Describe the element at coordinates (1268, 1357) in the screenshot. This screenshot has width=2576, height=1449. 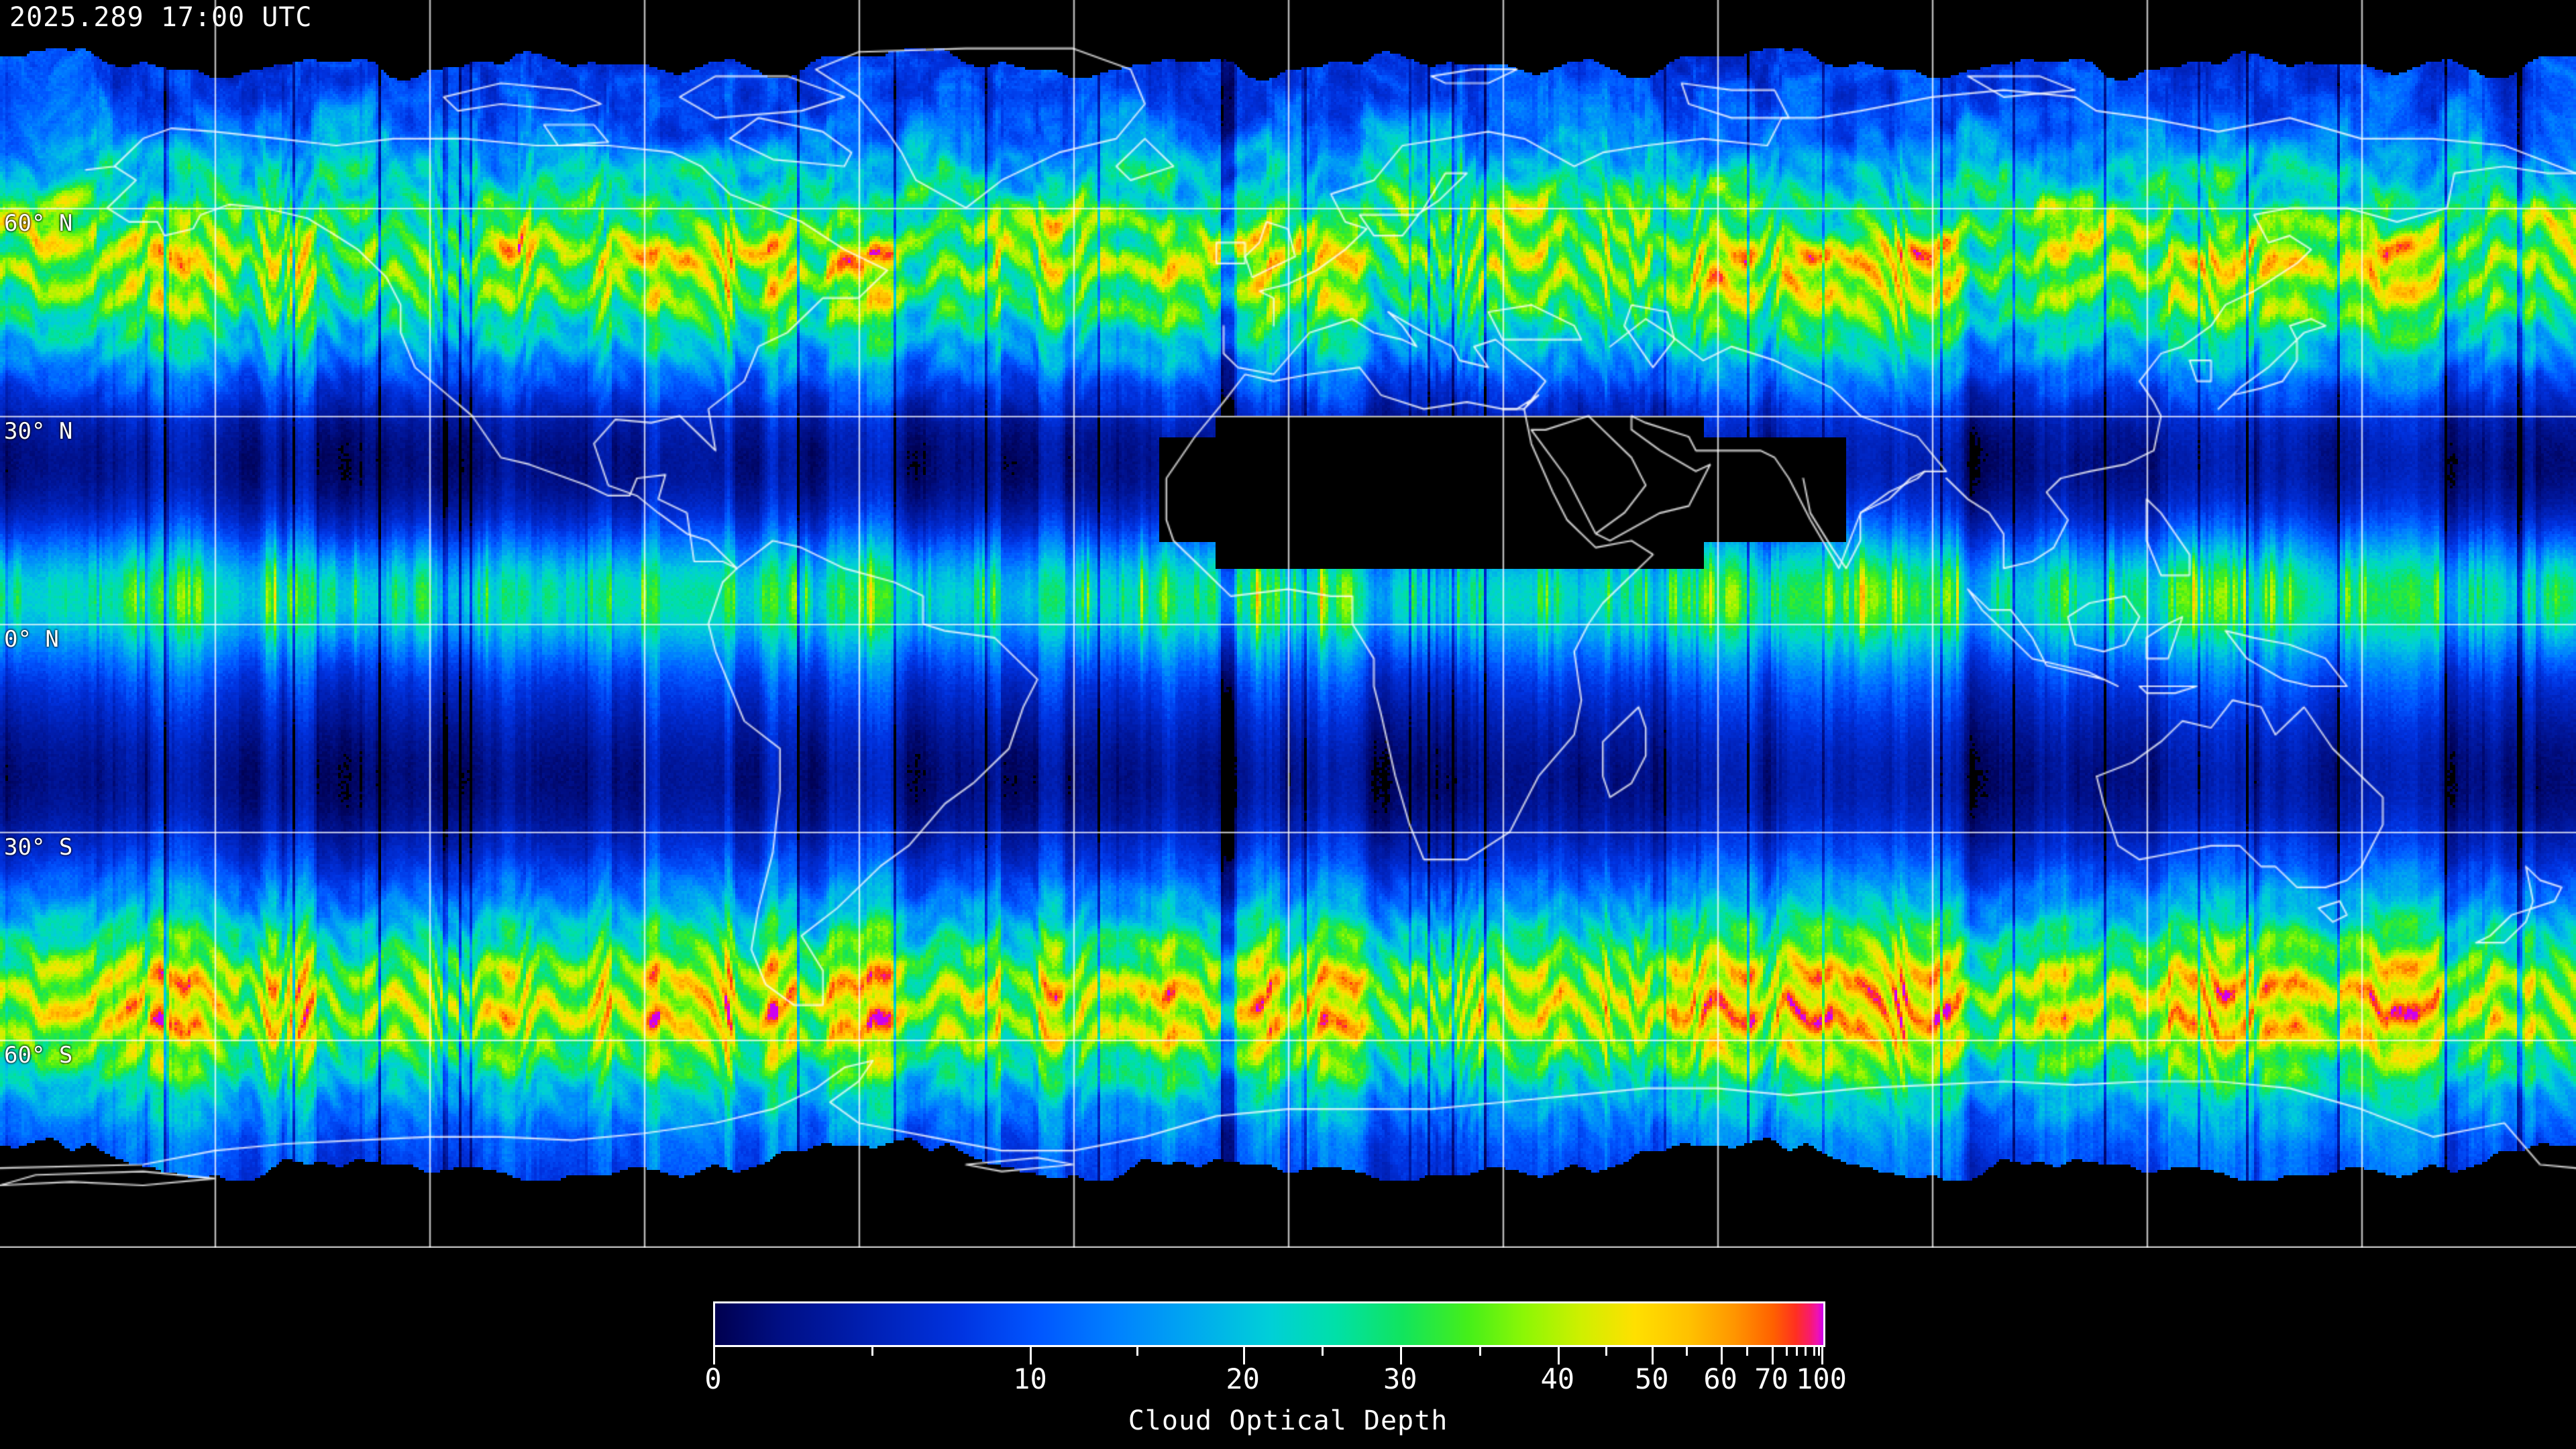
I see `colorbar-ticks` at that location.